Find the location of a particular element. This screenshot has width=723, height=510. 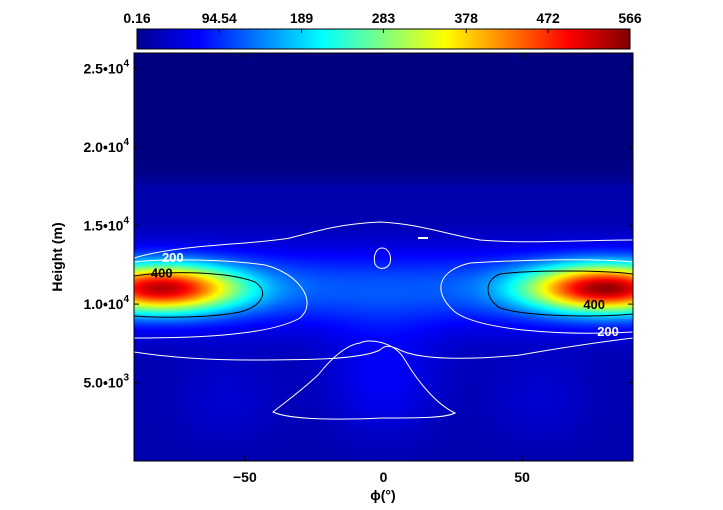

colorbar: 0.16 94.54 189 283 378 472 566 is located at coordinates (382, 30).